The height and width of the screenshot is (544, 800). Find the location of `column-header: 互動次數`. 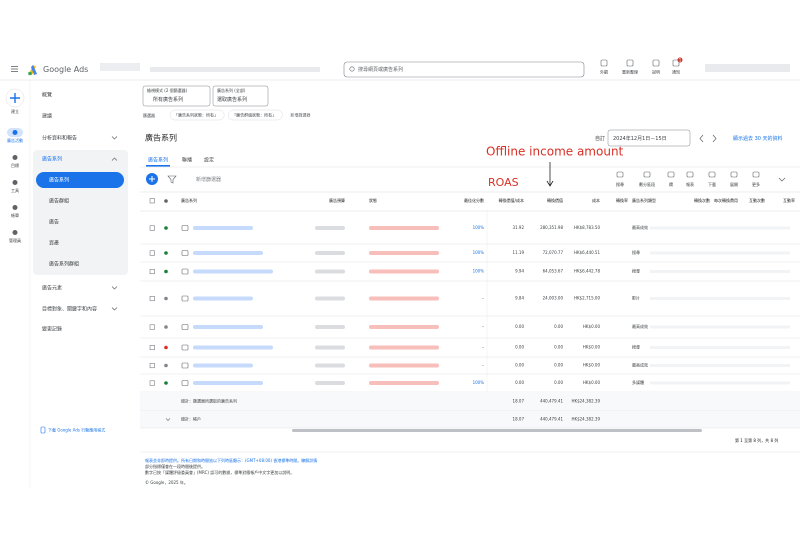

column-header: 互動次數 is located at coordinates (757, 200).